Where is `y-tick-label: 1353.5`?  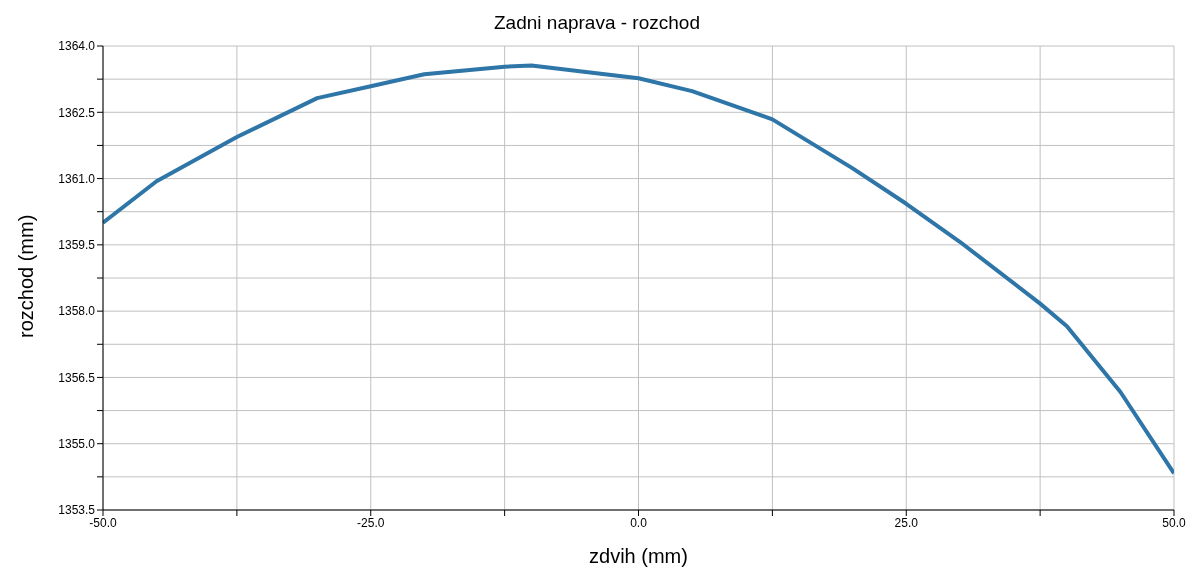 y-tick-label: 1353.5 is located at coordinates (77, 510).